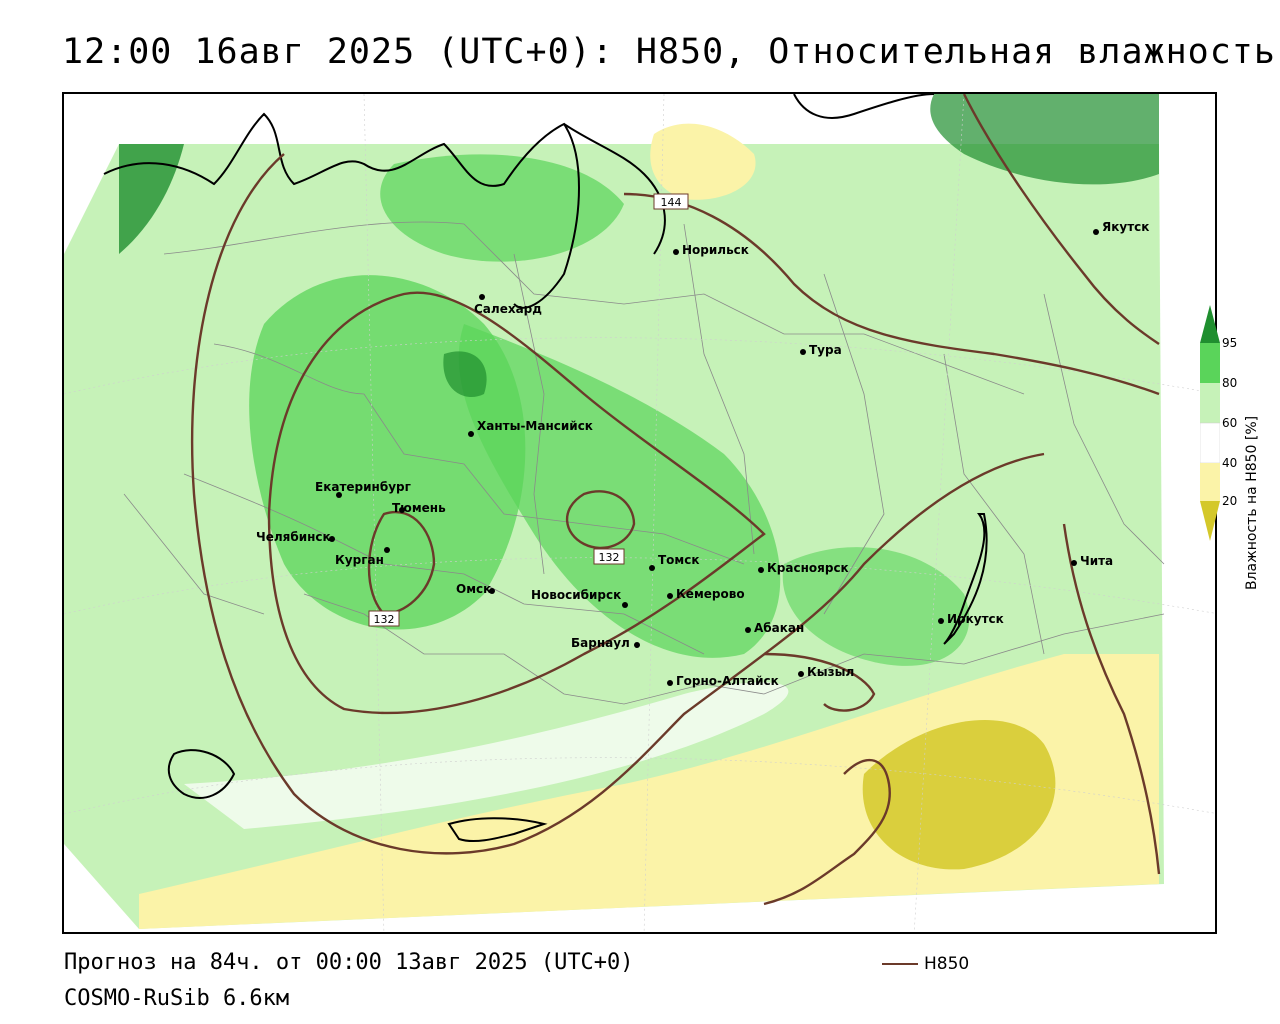  What do you see at coordinates (959, 795) in the screenshot?
I see `very-dry-area` at bounding box center [959, 795].